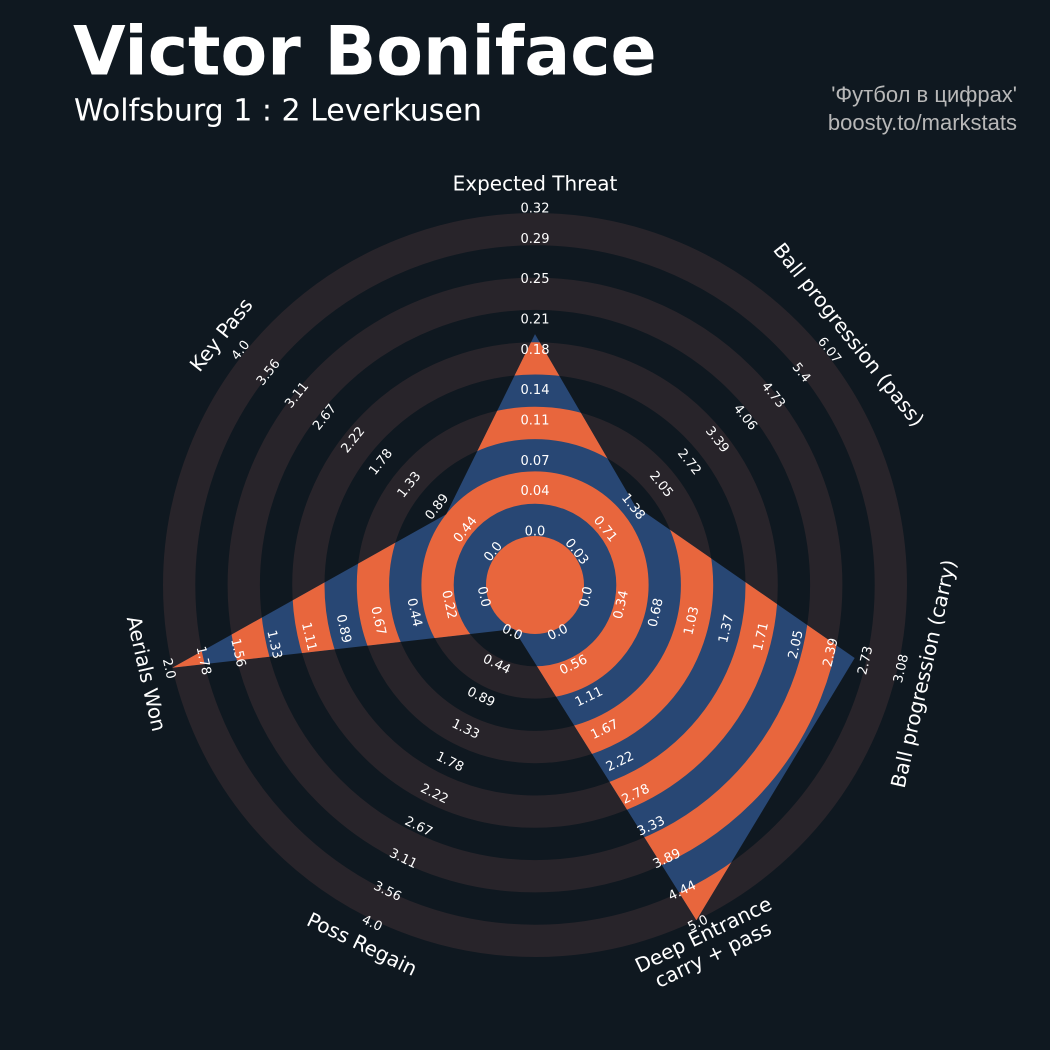 This screenshot has width=1050, height=1050. What do you see at coordinates (308, 637) in the screenshot?
I see `tick-label: 1.11` at bounding box center [308, 637].